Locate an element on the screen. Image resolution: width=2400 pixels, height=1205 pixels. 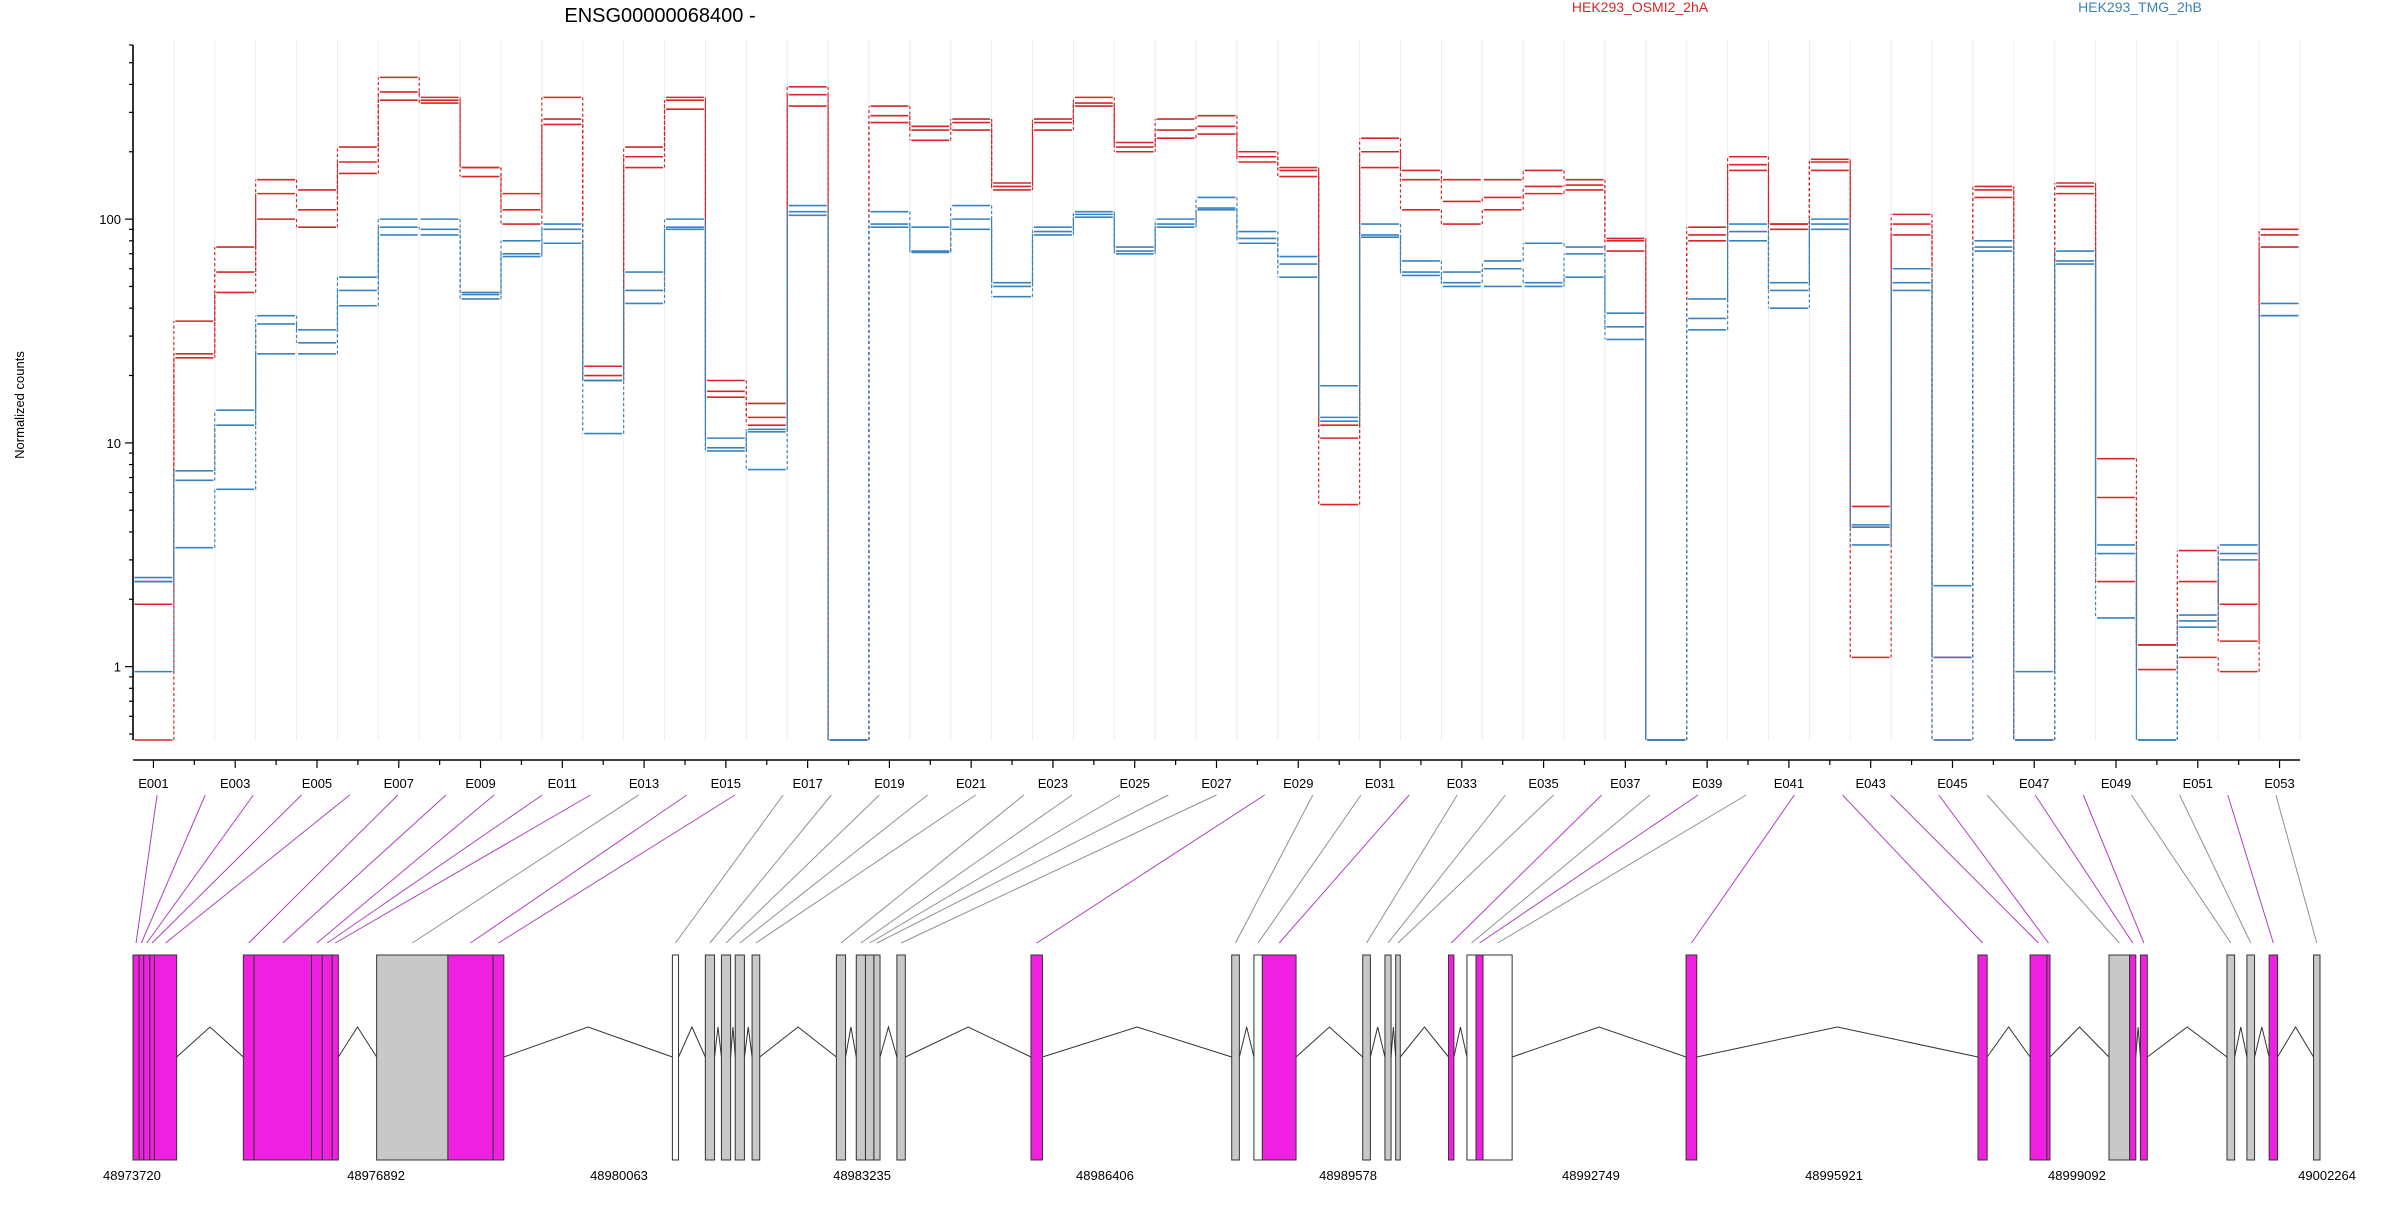
y-axis-label: Normalized counts is located at coordinates (19, 405).